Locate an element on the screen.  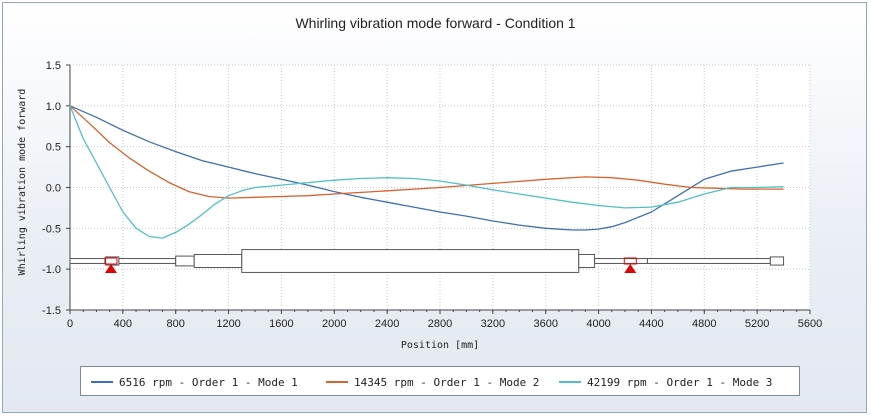
x-tick-label: 3600 is located at coordinates (545, 324).